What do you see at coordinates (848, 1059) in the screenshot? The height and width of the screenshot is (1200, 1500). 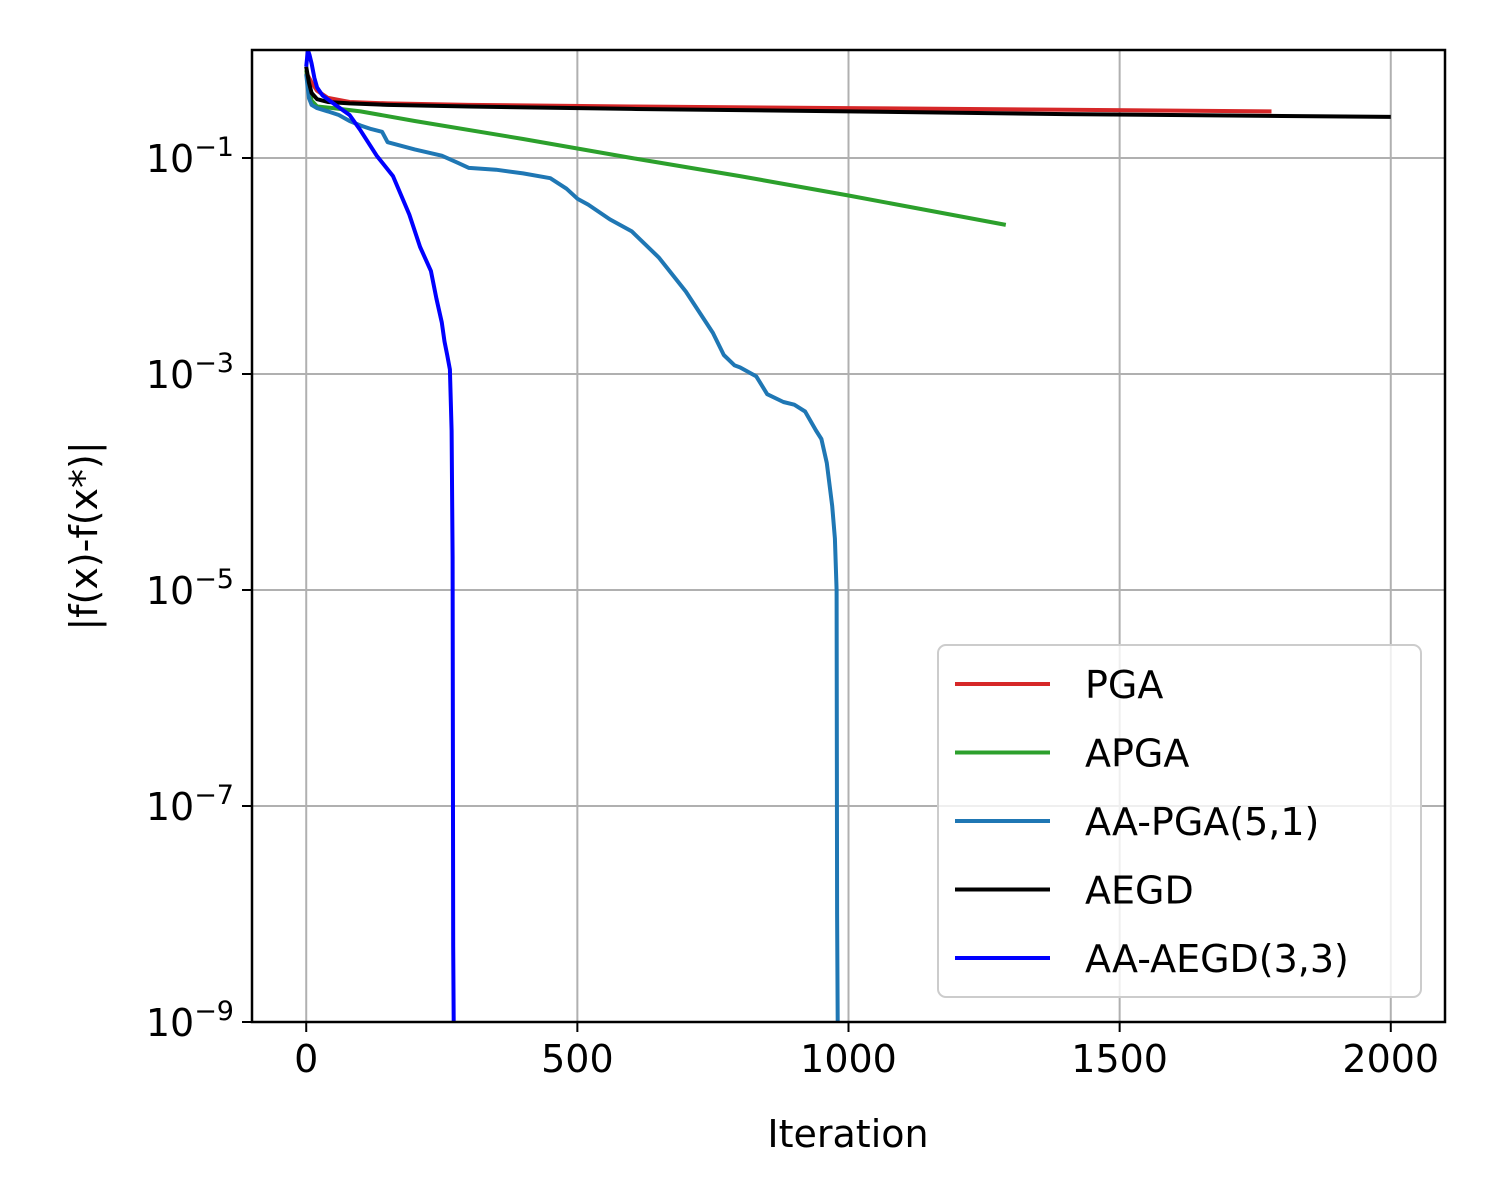 I see `x-tick-label: 1000` at bounding box center [848, 1059].